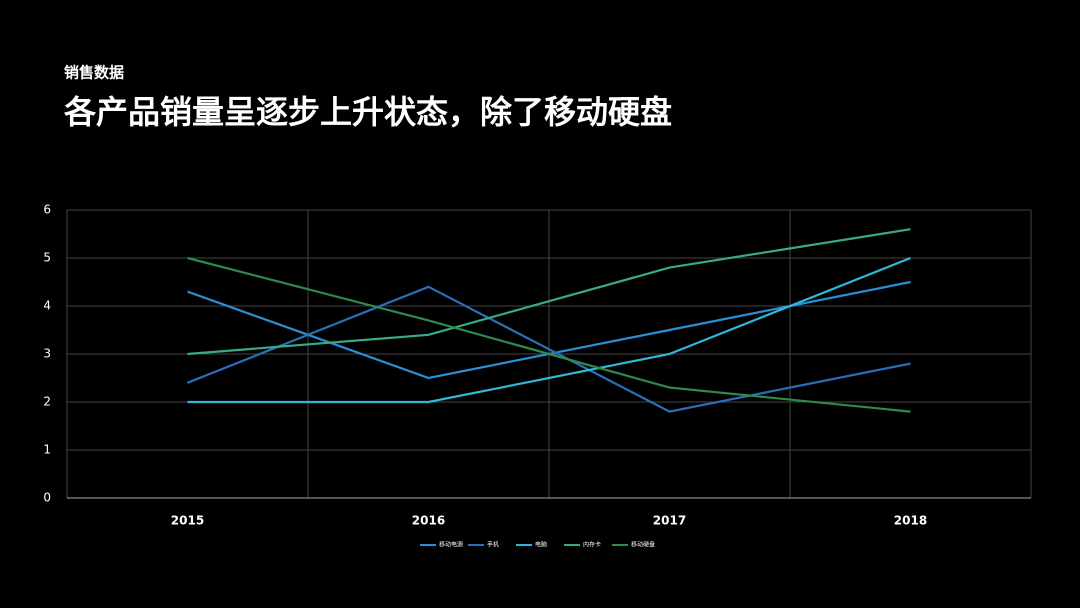 The height and width of the screenshot is (608, 1080). What do you see at coordinates (47, 498) in the screenshot?
I see `y-tick-label: 0` at bounding box center [47, 498].